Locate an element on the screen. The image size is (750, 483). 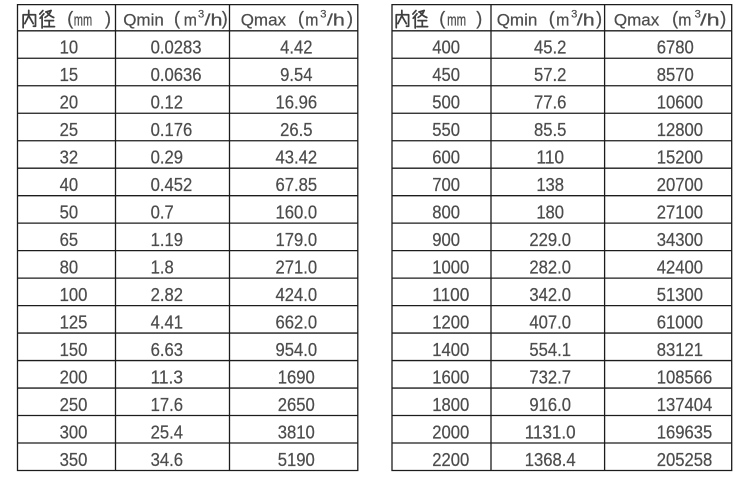
svg-text: 1690 is located at coordinates (296, 377).